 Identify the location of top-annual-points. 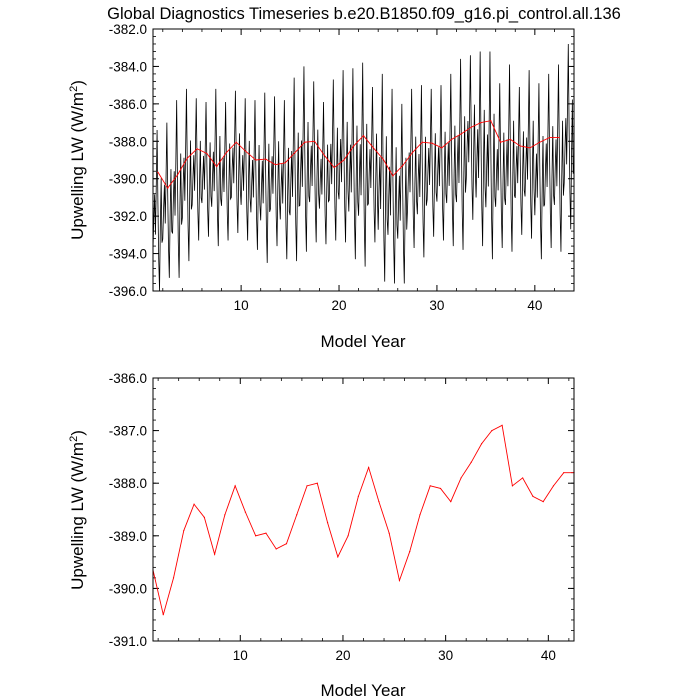
(358, 154).